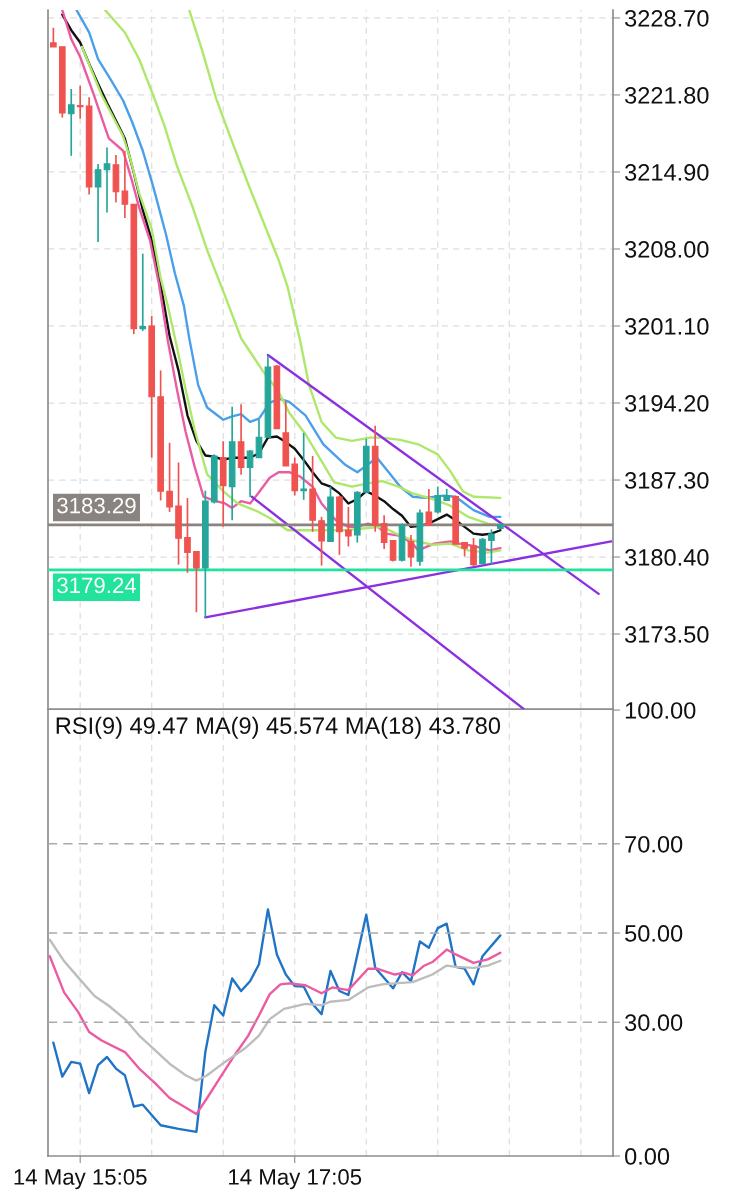  What do you see at coordinates (97, 585) in the screenshot?
I see `ref-line-label: 3179.24` at bounding box center [97, 585].